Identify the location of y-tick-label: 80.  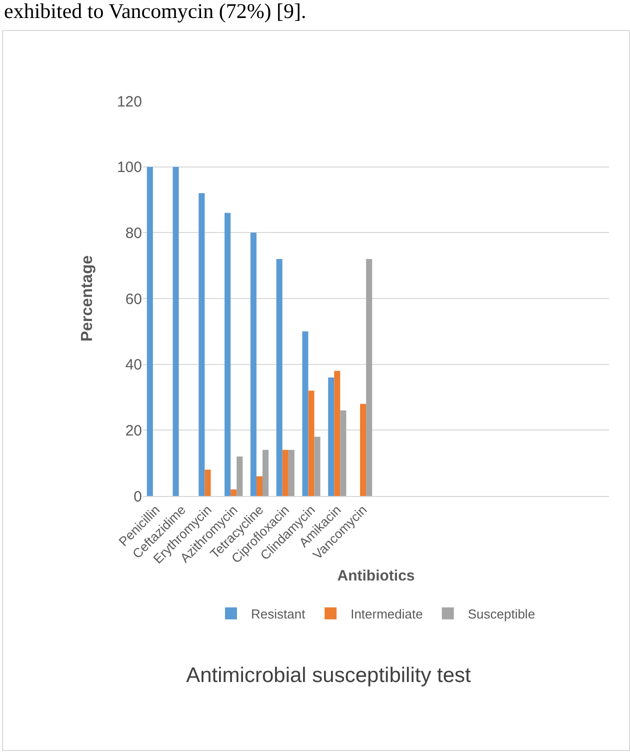
(133, 233).